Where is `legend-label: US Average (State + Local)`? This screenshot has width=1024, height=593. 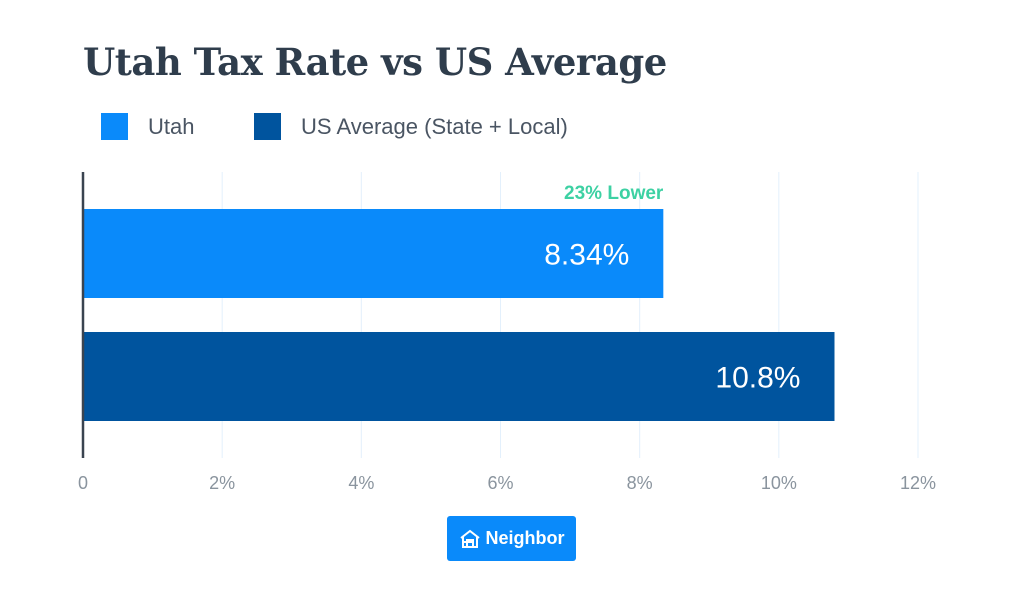 legend-label: US Average (State + Local) is located at coordinates (434, 126).